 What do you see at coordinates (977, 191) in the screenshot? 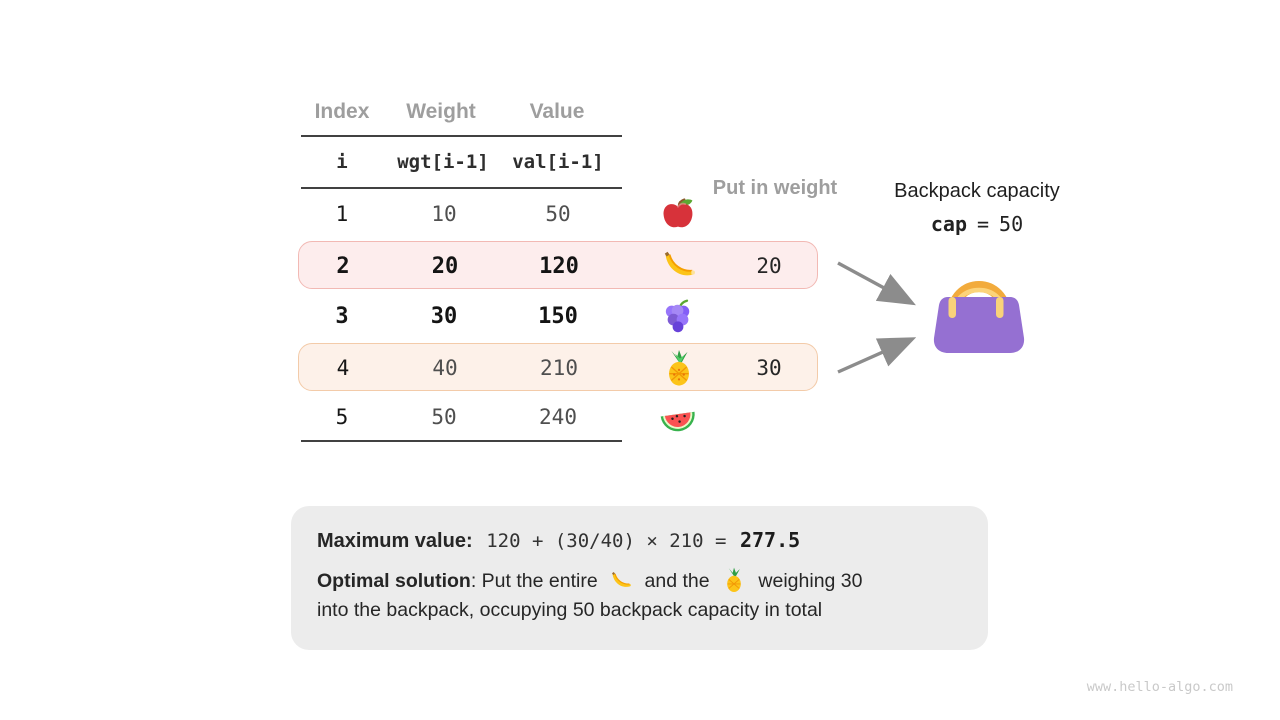
I see `backpack-capacity-title: Backpack capacity` at bounding box center [977, 191].